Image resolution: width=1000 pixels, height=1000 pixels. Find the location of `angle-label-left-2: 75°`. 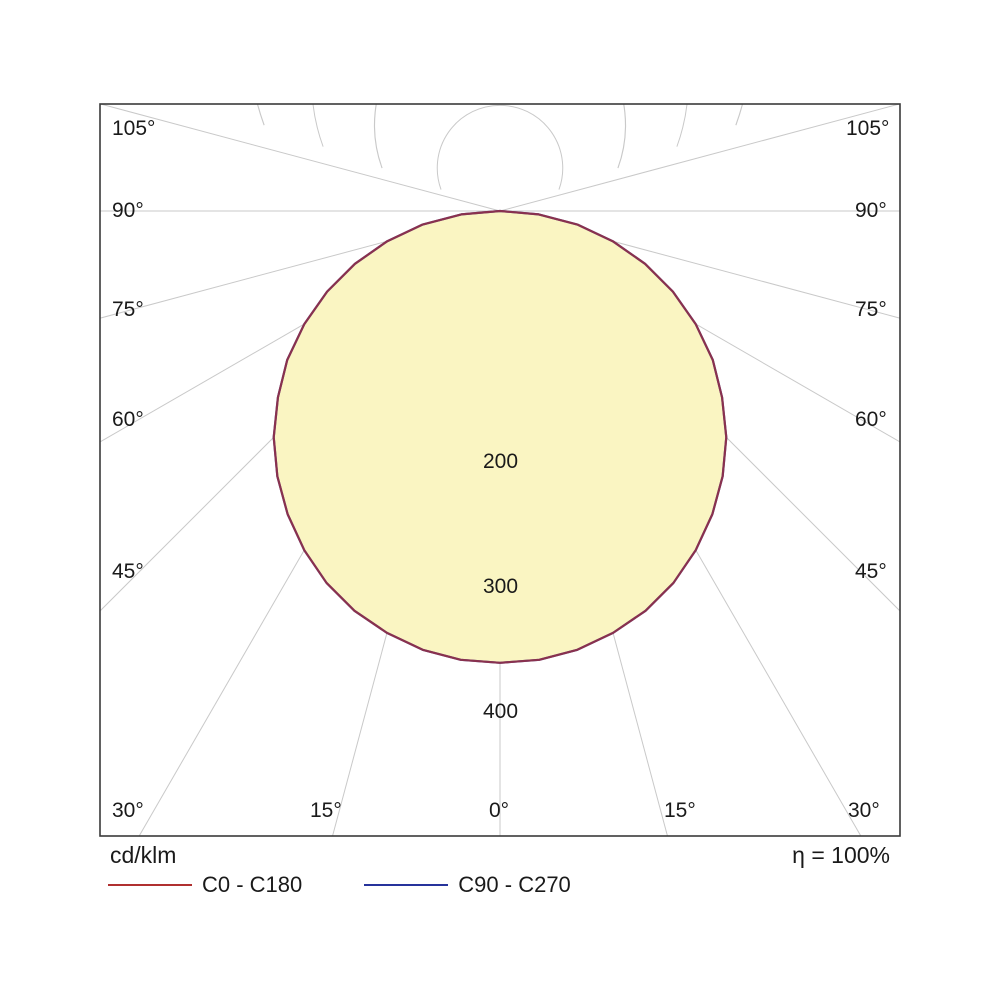

angle-label-left-2: 75° is located at coordinates (128, 309).